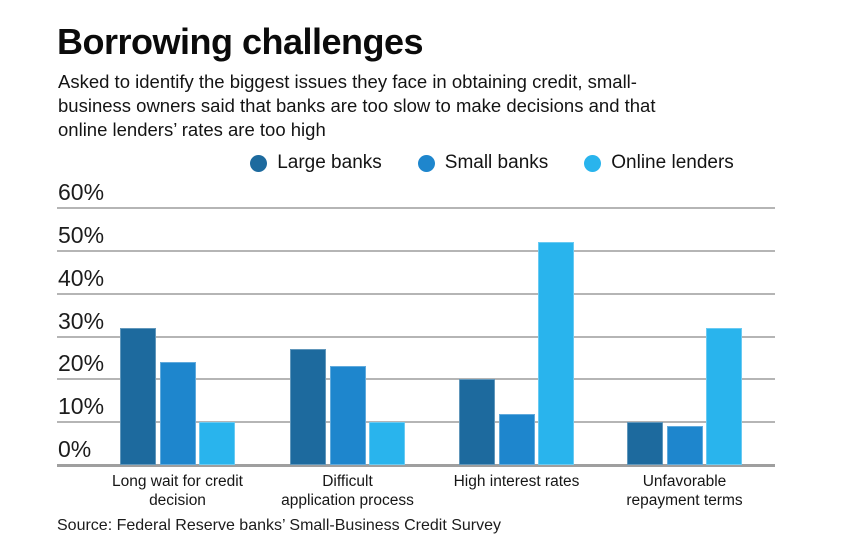 This screenshot has height=550, width=844. I want to click on chart-title: Borrowing challenges, so click(240, 41).